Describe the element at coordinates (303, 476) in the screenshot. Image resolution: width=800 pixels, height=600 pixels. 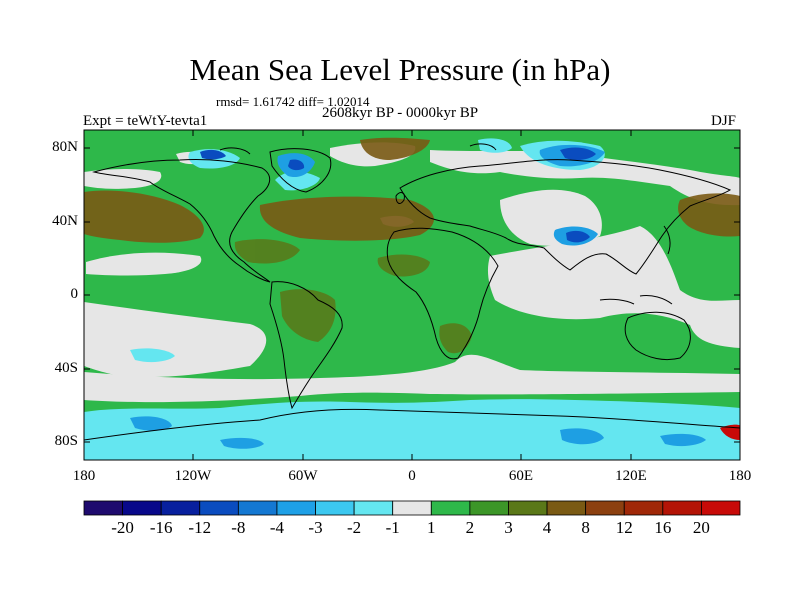
I see `lon-tick-label: 60W` at that location.